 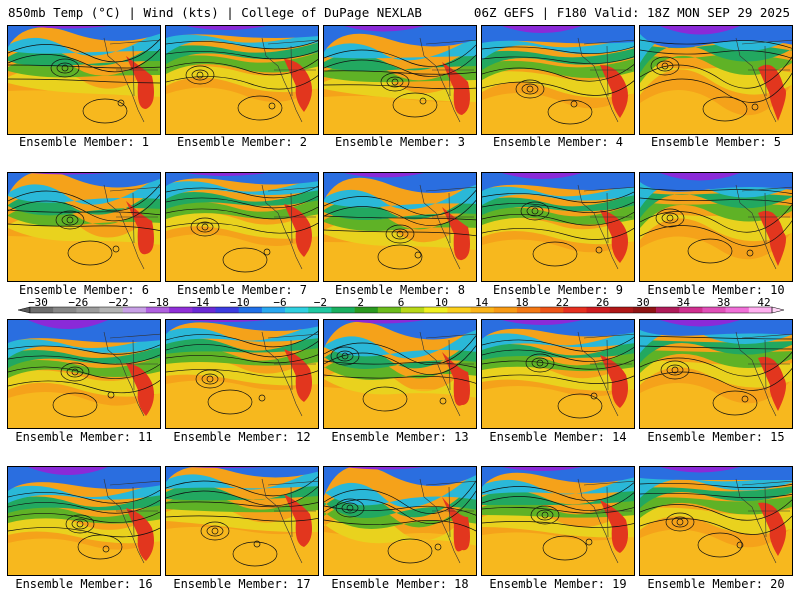 What do you see at coordinates (716, 290) in the screenshot?
I see `ensemble-member-caption: Ensemble Member: 10` at bounding box center [716, 290].